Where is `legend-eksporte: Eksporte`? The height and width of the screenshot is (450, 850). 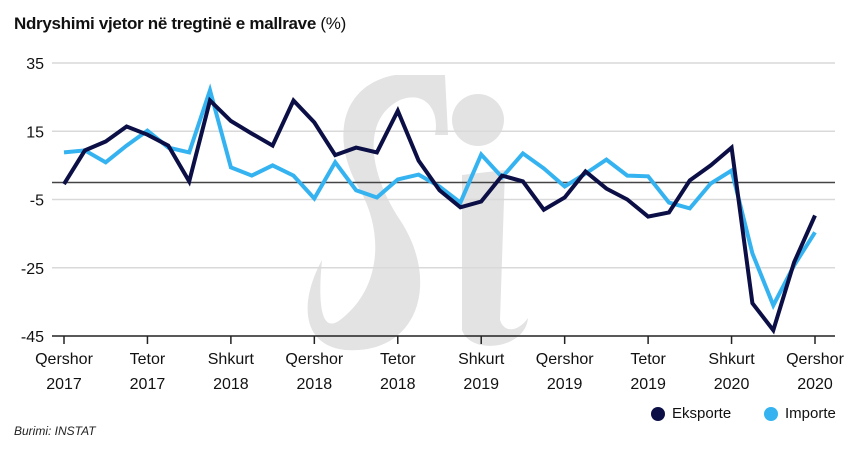
legend-eksporte: Eksporte is located at coordinates (691, 413).